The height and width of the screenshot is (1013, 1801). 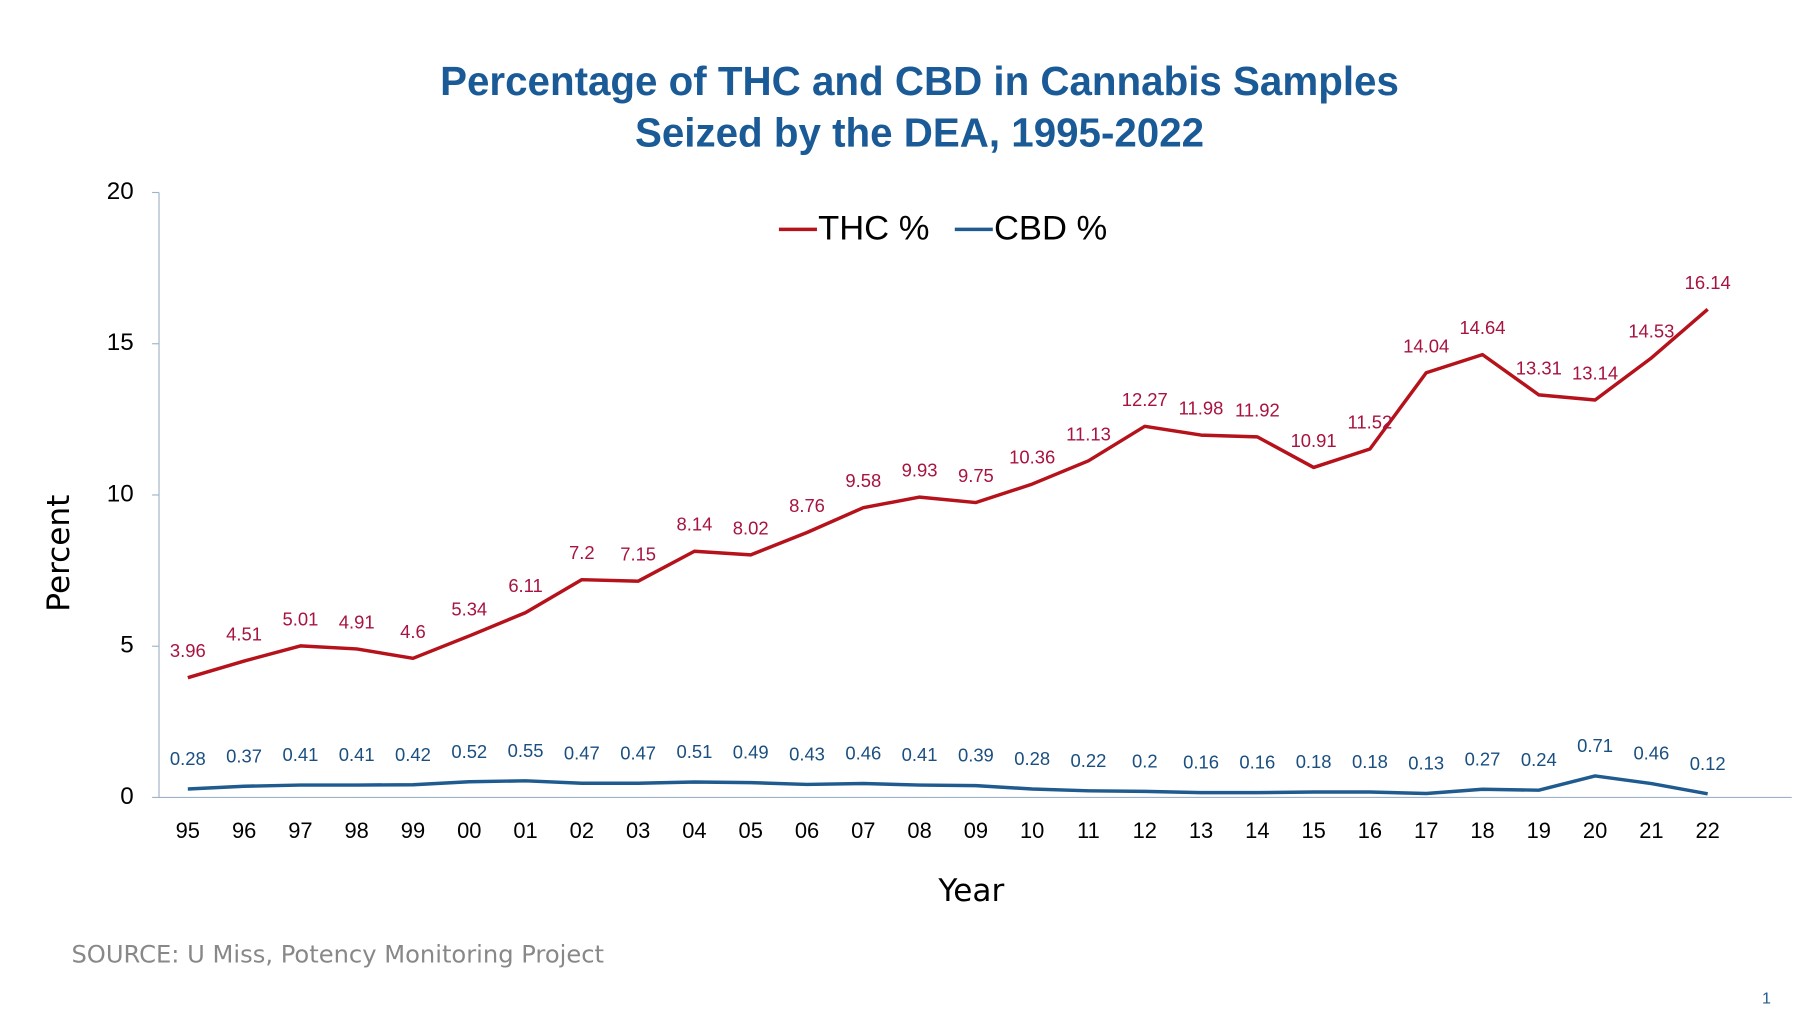 What do you see at coordinates (582, 552) in the screenshot?
I see `data-label: 7.2` at bounding box center [582, 552].